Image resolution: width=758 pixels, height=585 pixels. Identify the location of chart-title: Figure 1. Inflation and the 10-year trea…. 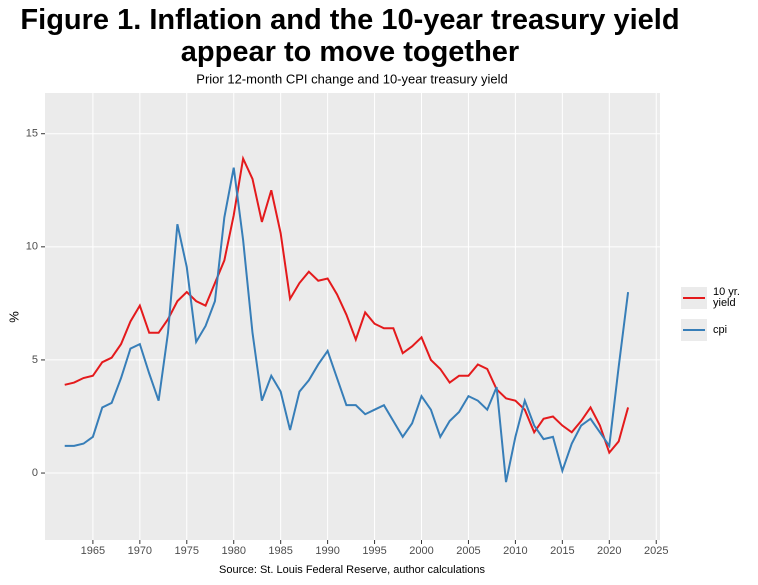
(350, 36).